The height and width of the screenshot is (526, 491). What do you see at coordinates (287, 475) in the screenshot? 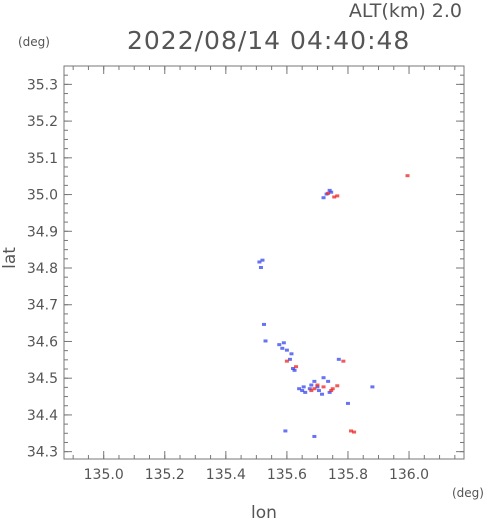
I see `x-tick-label: 135.6` at bounding box center [287, 475].